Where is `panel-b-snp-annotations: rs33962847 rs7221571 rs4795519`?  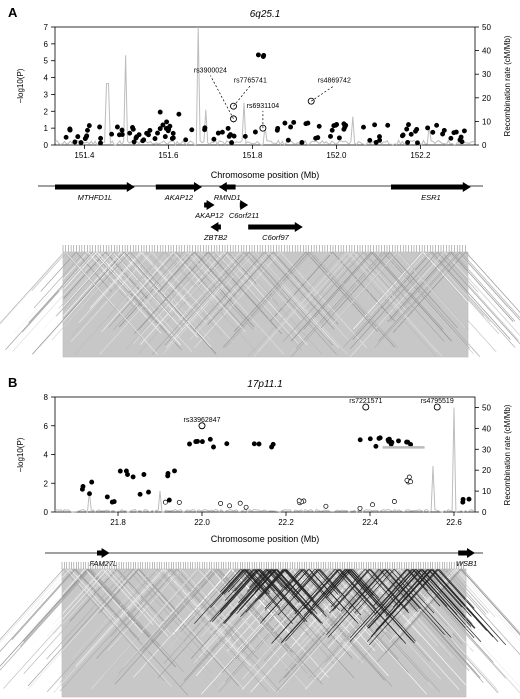
panel-b-snp-annotations: rs33962847 rs7221571 rs4795519 is located at coordinates (319, 414).